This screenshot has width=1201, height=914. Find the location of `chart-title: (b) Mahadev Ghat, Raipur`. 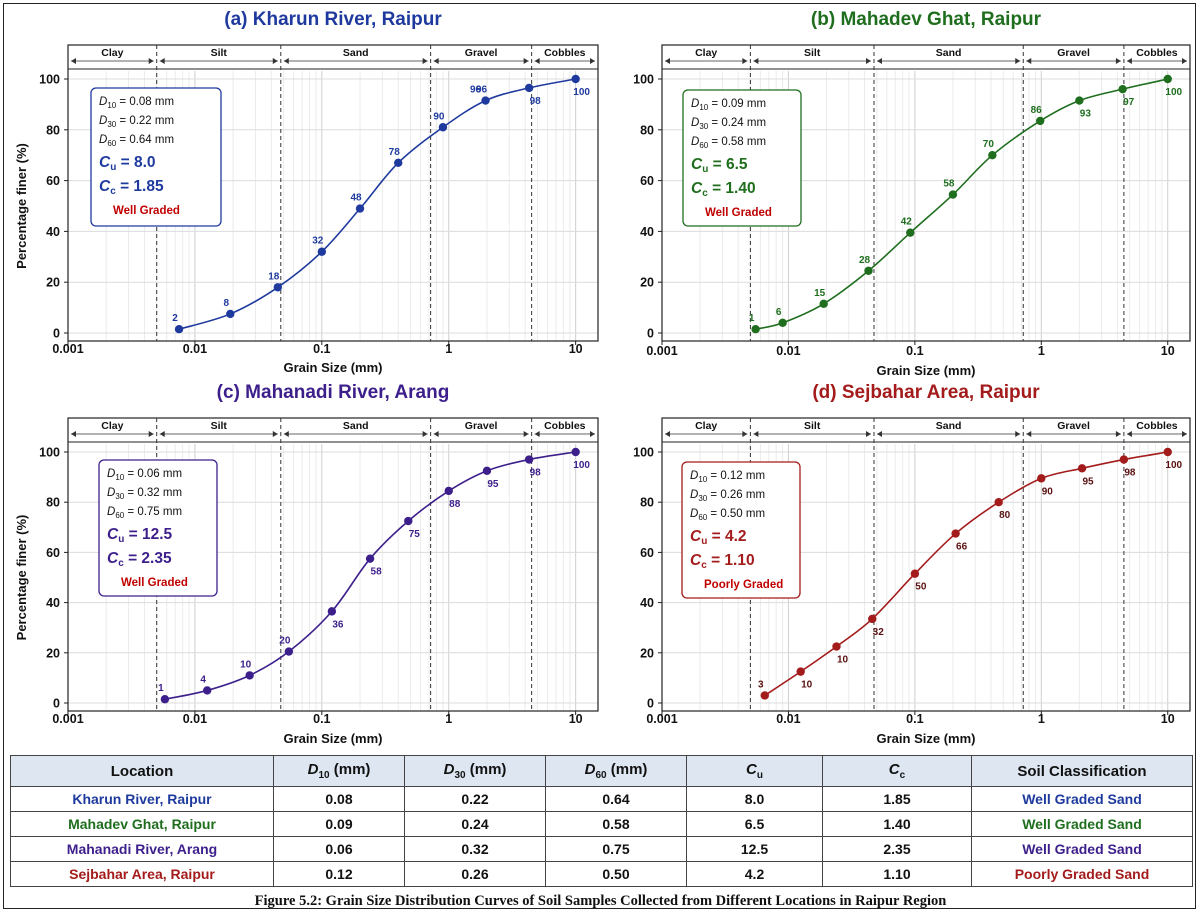

chart-title: (b) Mahadev Ghat, Raipur is located at coordinates (926, 19).